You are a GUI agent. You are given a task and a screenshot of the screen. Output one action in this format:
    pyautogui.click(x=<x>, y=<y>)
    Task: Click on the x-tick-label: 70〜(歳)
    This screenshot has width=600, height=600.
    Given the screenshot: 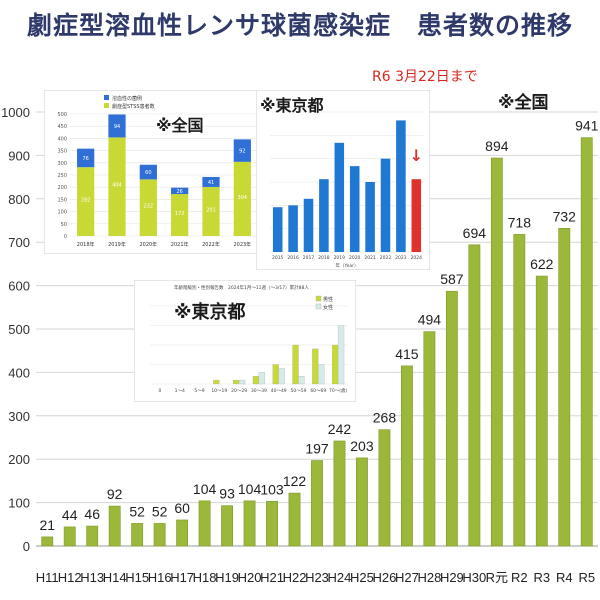 What is the action you would take?
    pyautogui.click(x=338, y=390)
    